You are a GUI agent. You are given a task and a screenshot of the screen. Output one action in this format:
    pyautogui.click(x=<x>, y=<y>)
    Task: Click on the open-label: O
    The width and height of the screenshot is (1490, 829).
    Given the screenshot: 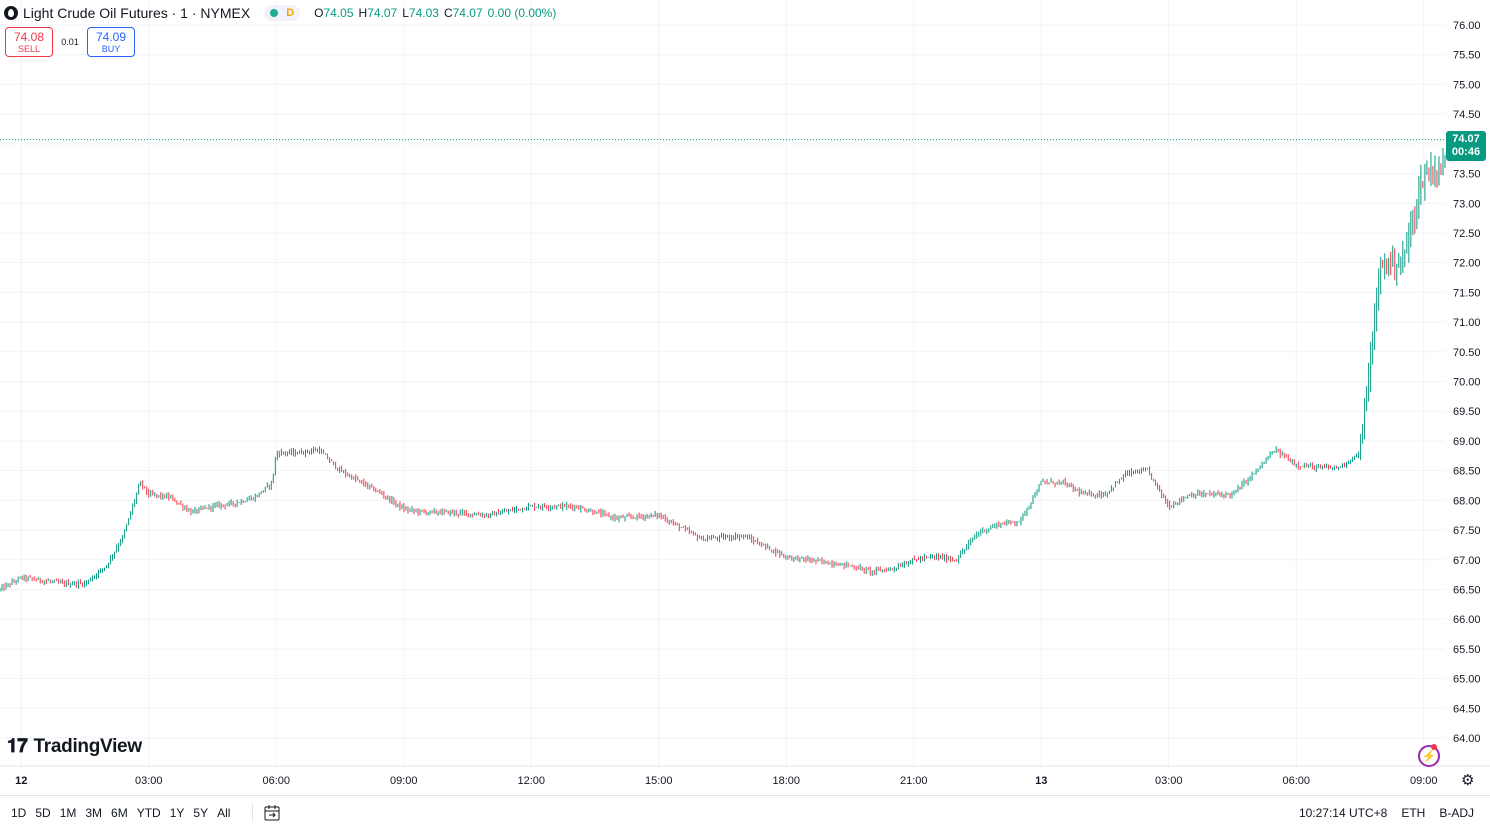 What is the action you would take?
    pyautogui.click(x=319, y=13)
    